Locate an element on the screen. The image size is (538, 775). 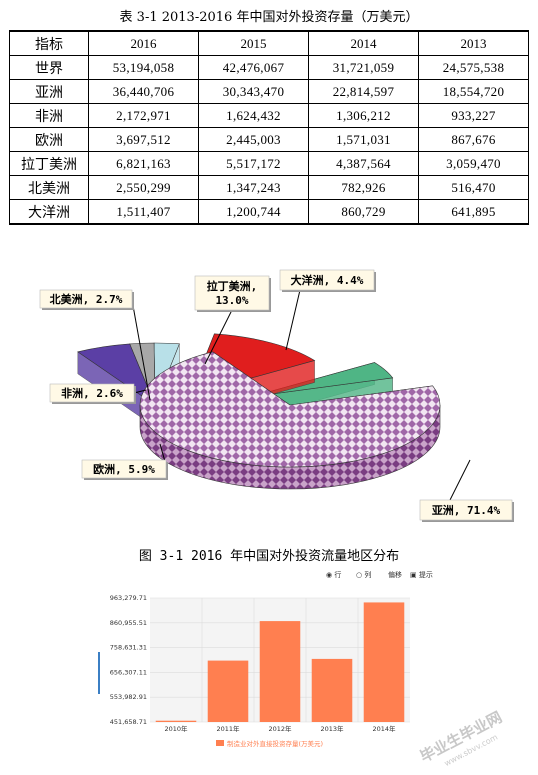
value-cell: 18,554,720 is located at coordinates (473, 91).